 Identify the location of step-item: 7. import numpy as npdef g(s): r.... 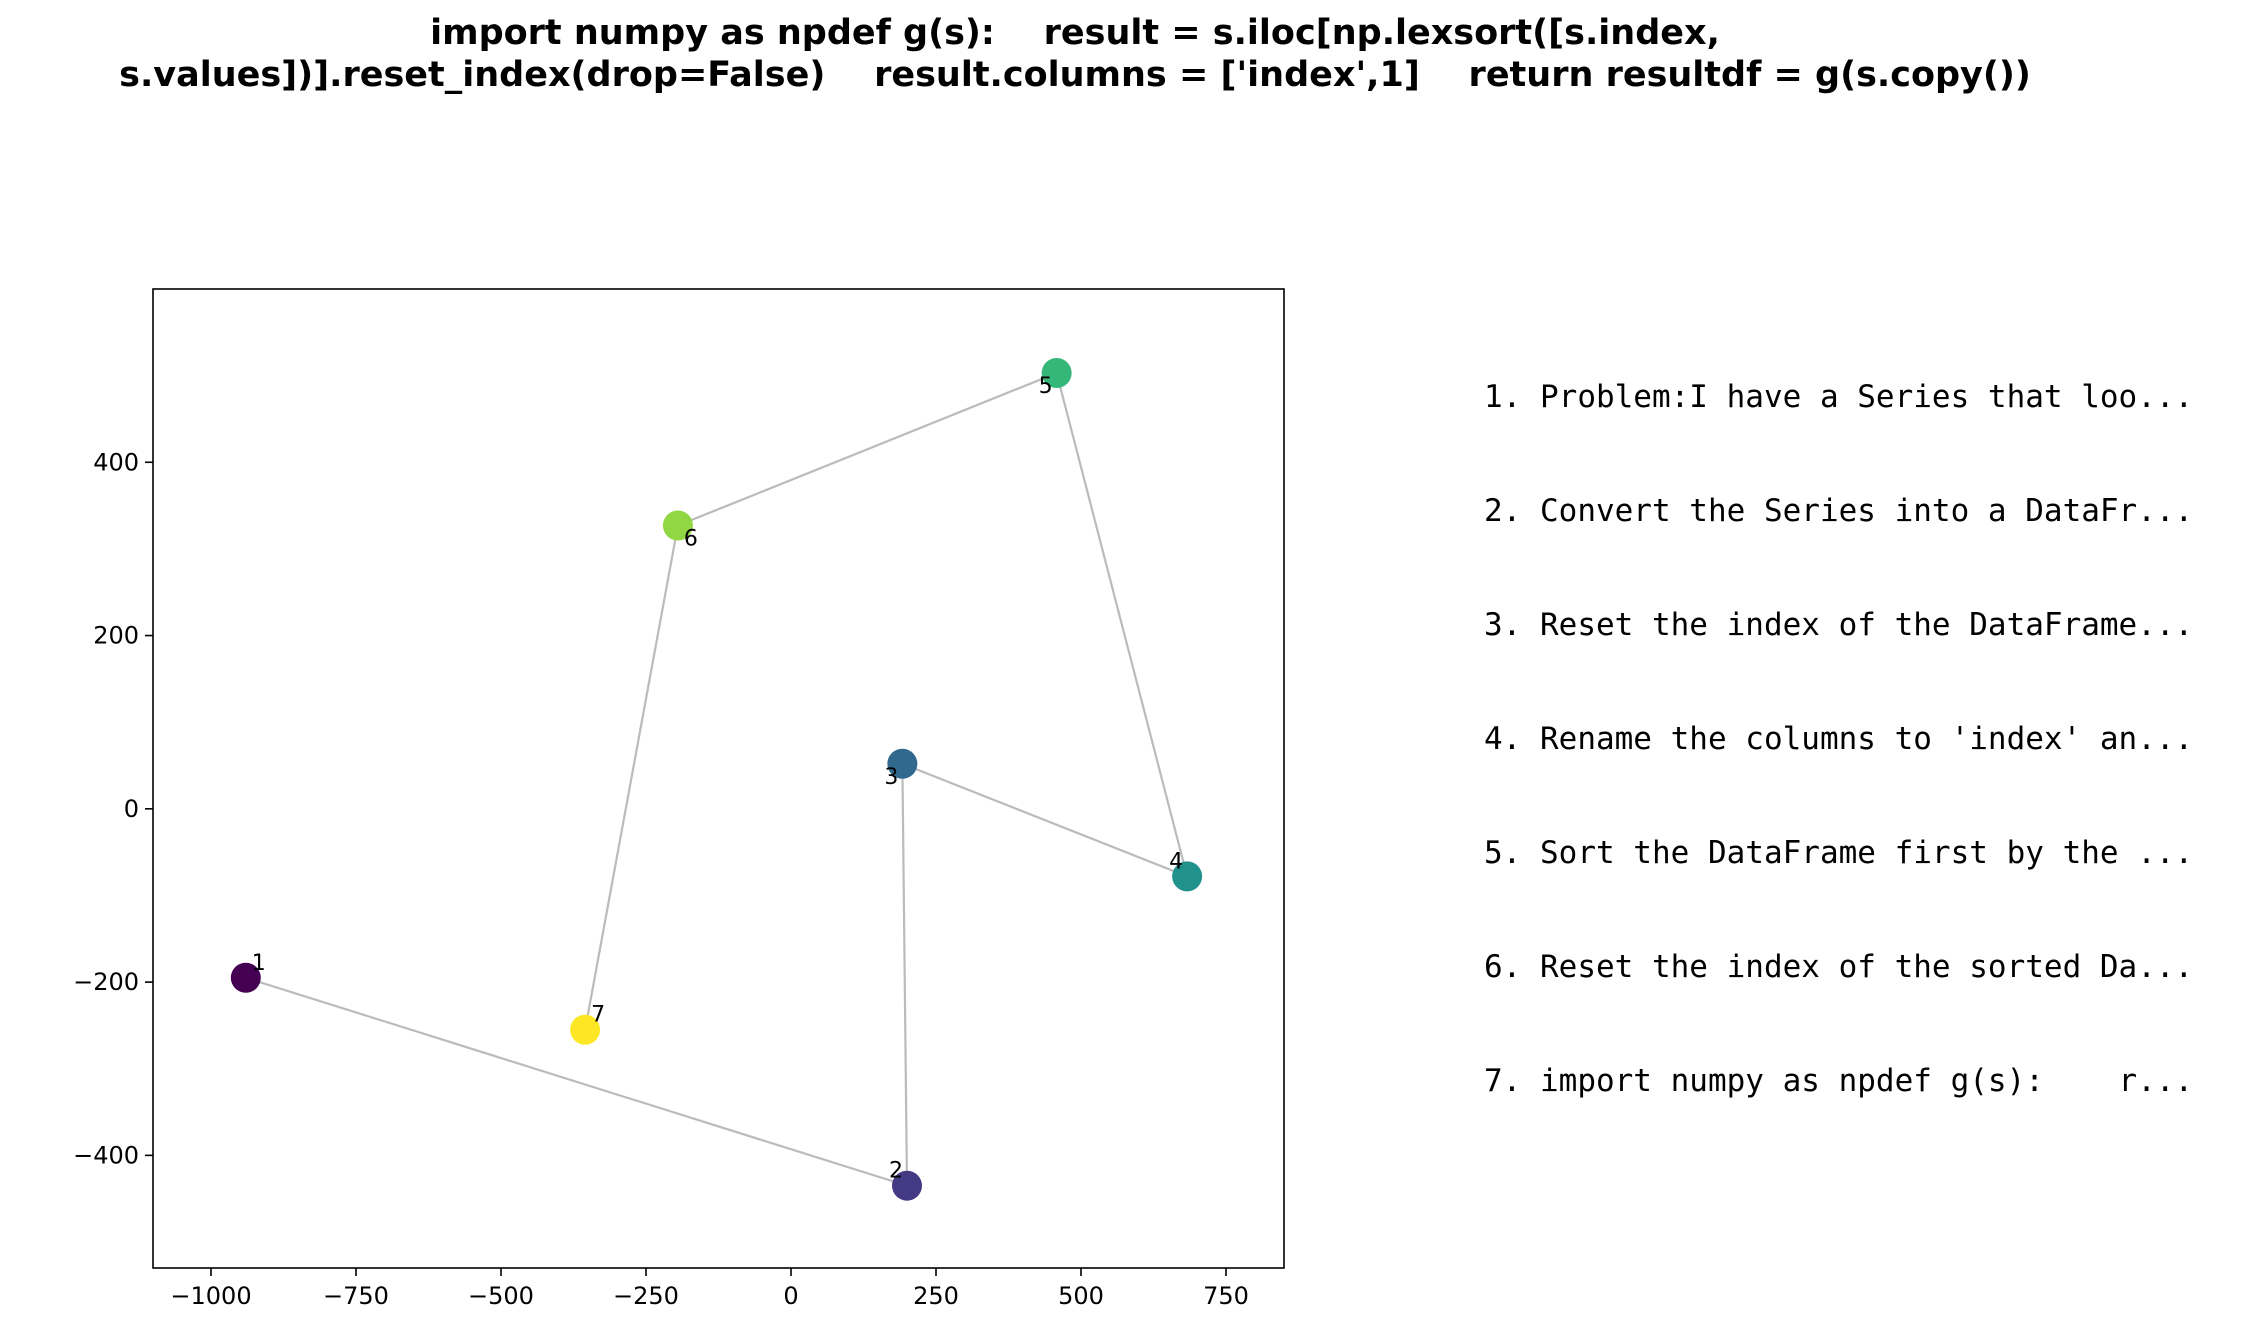
(1839, 1081).